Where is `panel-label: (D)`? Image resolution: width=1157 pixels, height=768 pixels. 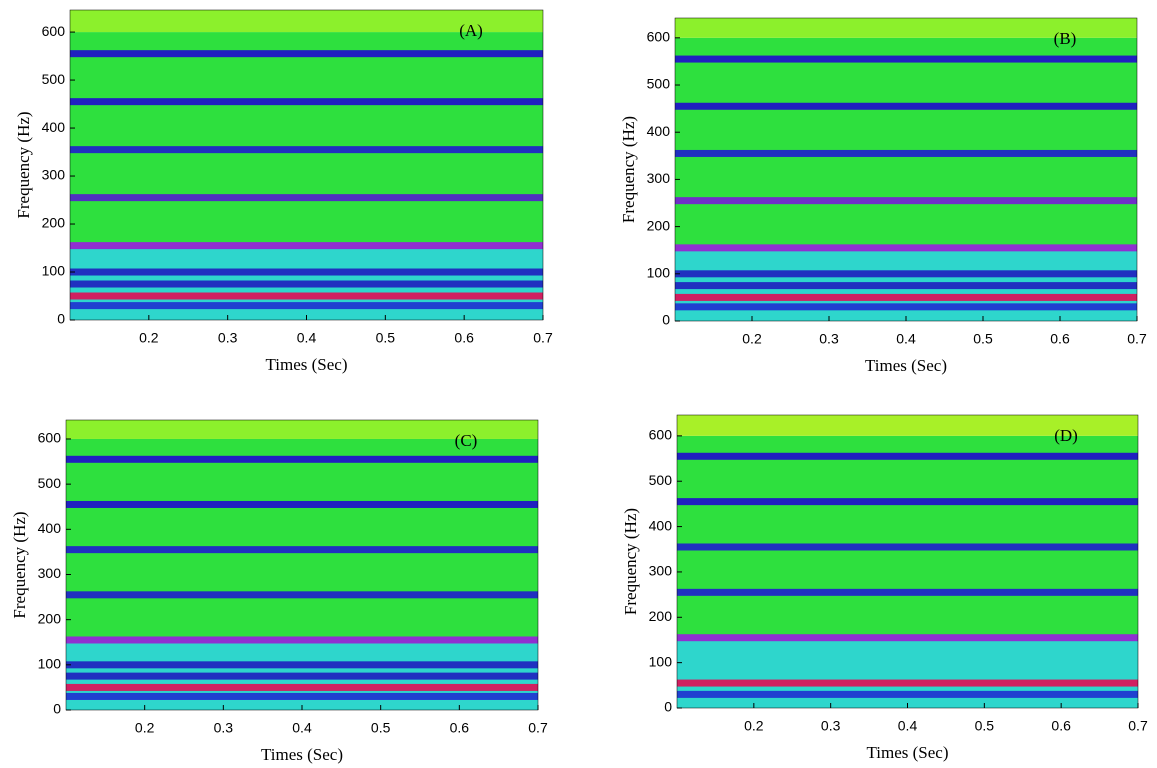
panel-label: (D) is located at coordinates (1066, 435).